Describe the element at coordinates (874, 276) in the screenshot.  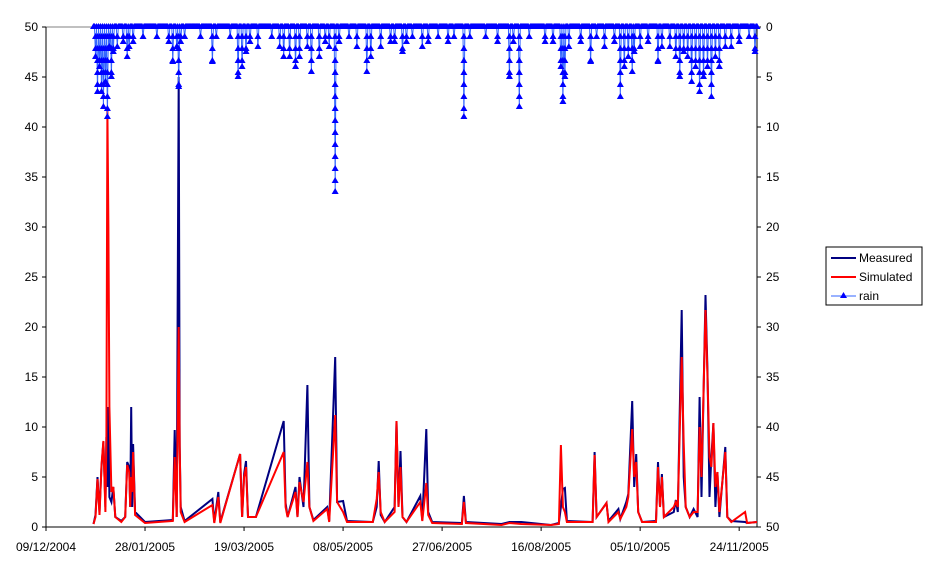
I see `legend: Measured Simulated rain` at that location.